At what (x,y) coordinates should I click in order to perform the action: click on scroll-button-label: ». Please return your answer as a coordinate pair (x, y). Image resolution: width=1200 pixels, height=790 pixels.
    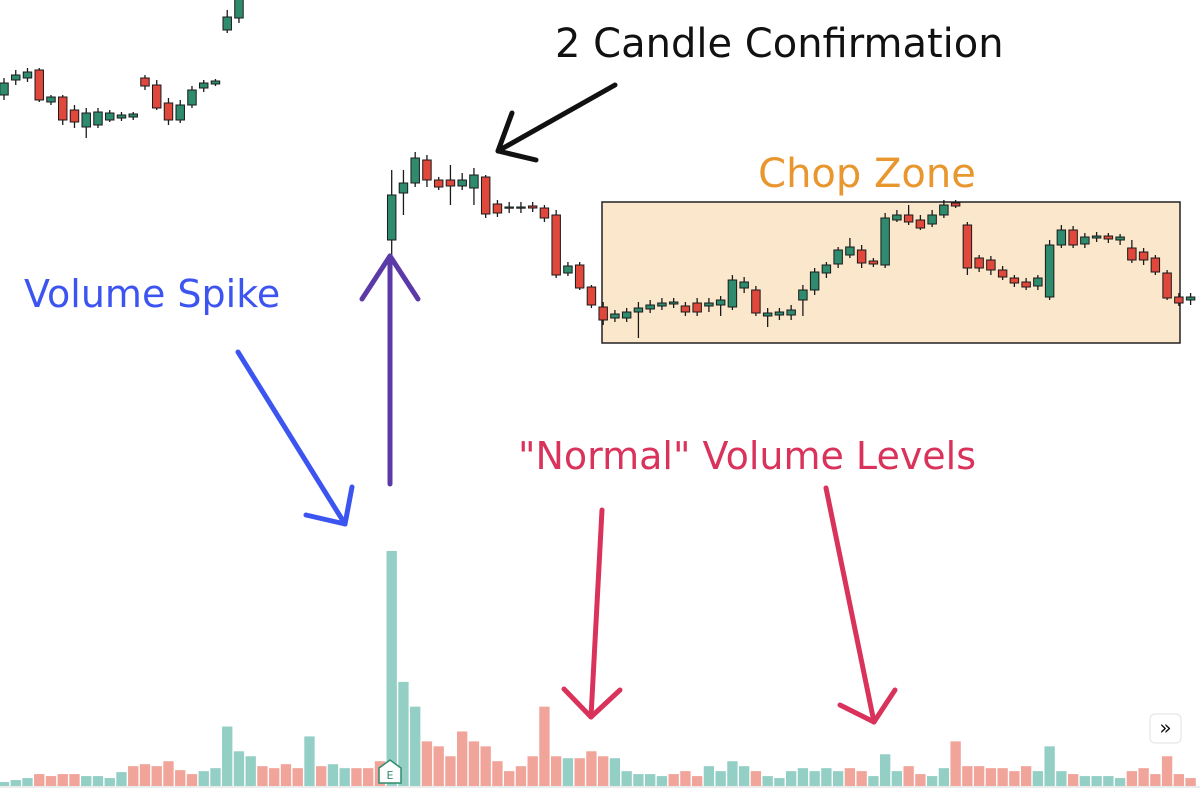
    Looking at the image, I should click on (1165, 728).